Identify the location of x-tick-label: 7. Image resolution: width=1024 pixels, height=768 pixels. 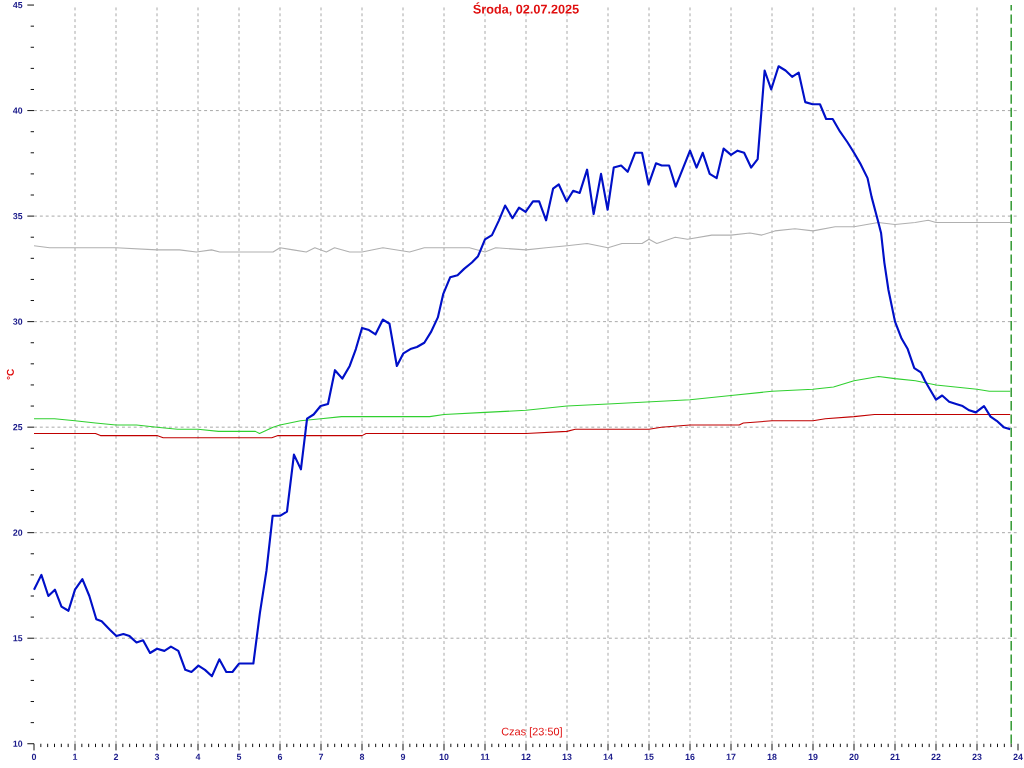
(321, 756).